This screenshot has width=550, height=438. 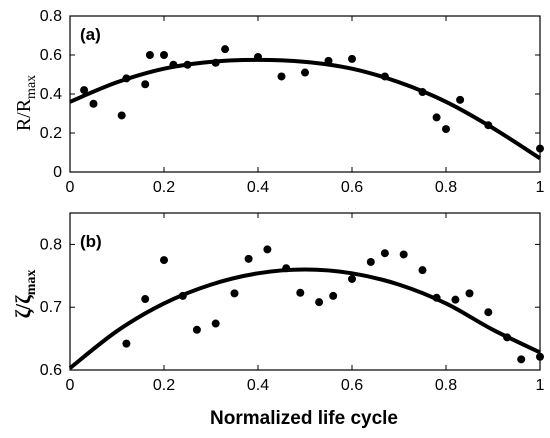 I want to click on panel-b-x-tick-label: 0.8, so click(x=446, y=385).